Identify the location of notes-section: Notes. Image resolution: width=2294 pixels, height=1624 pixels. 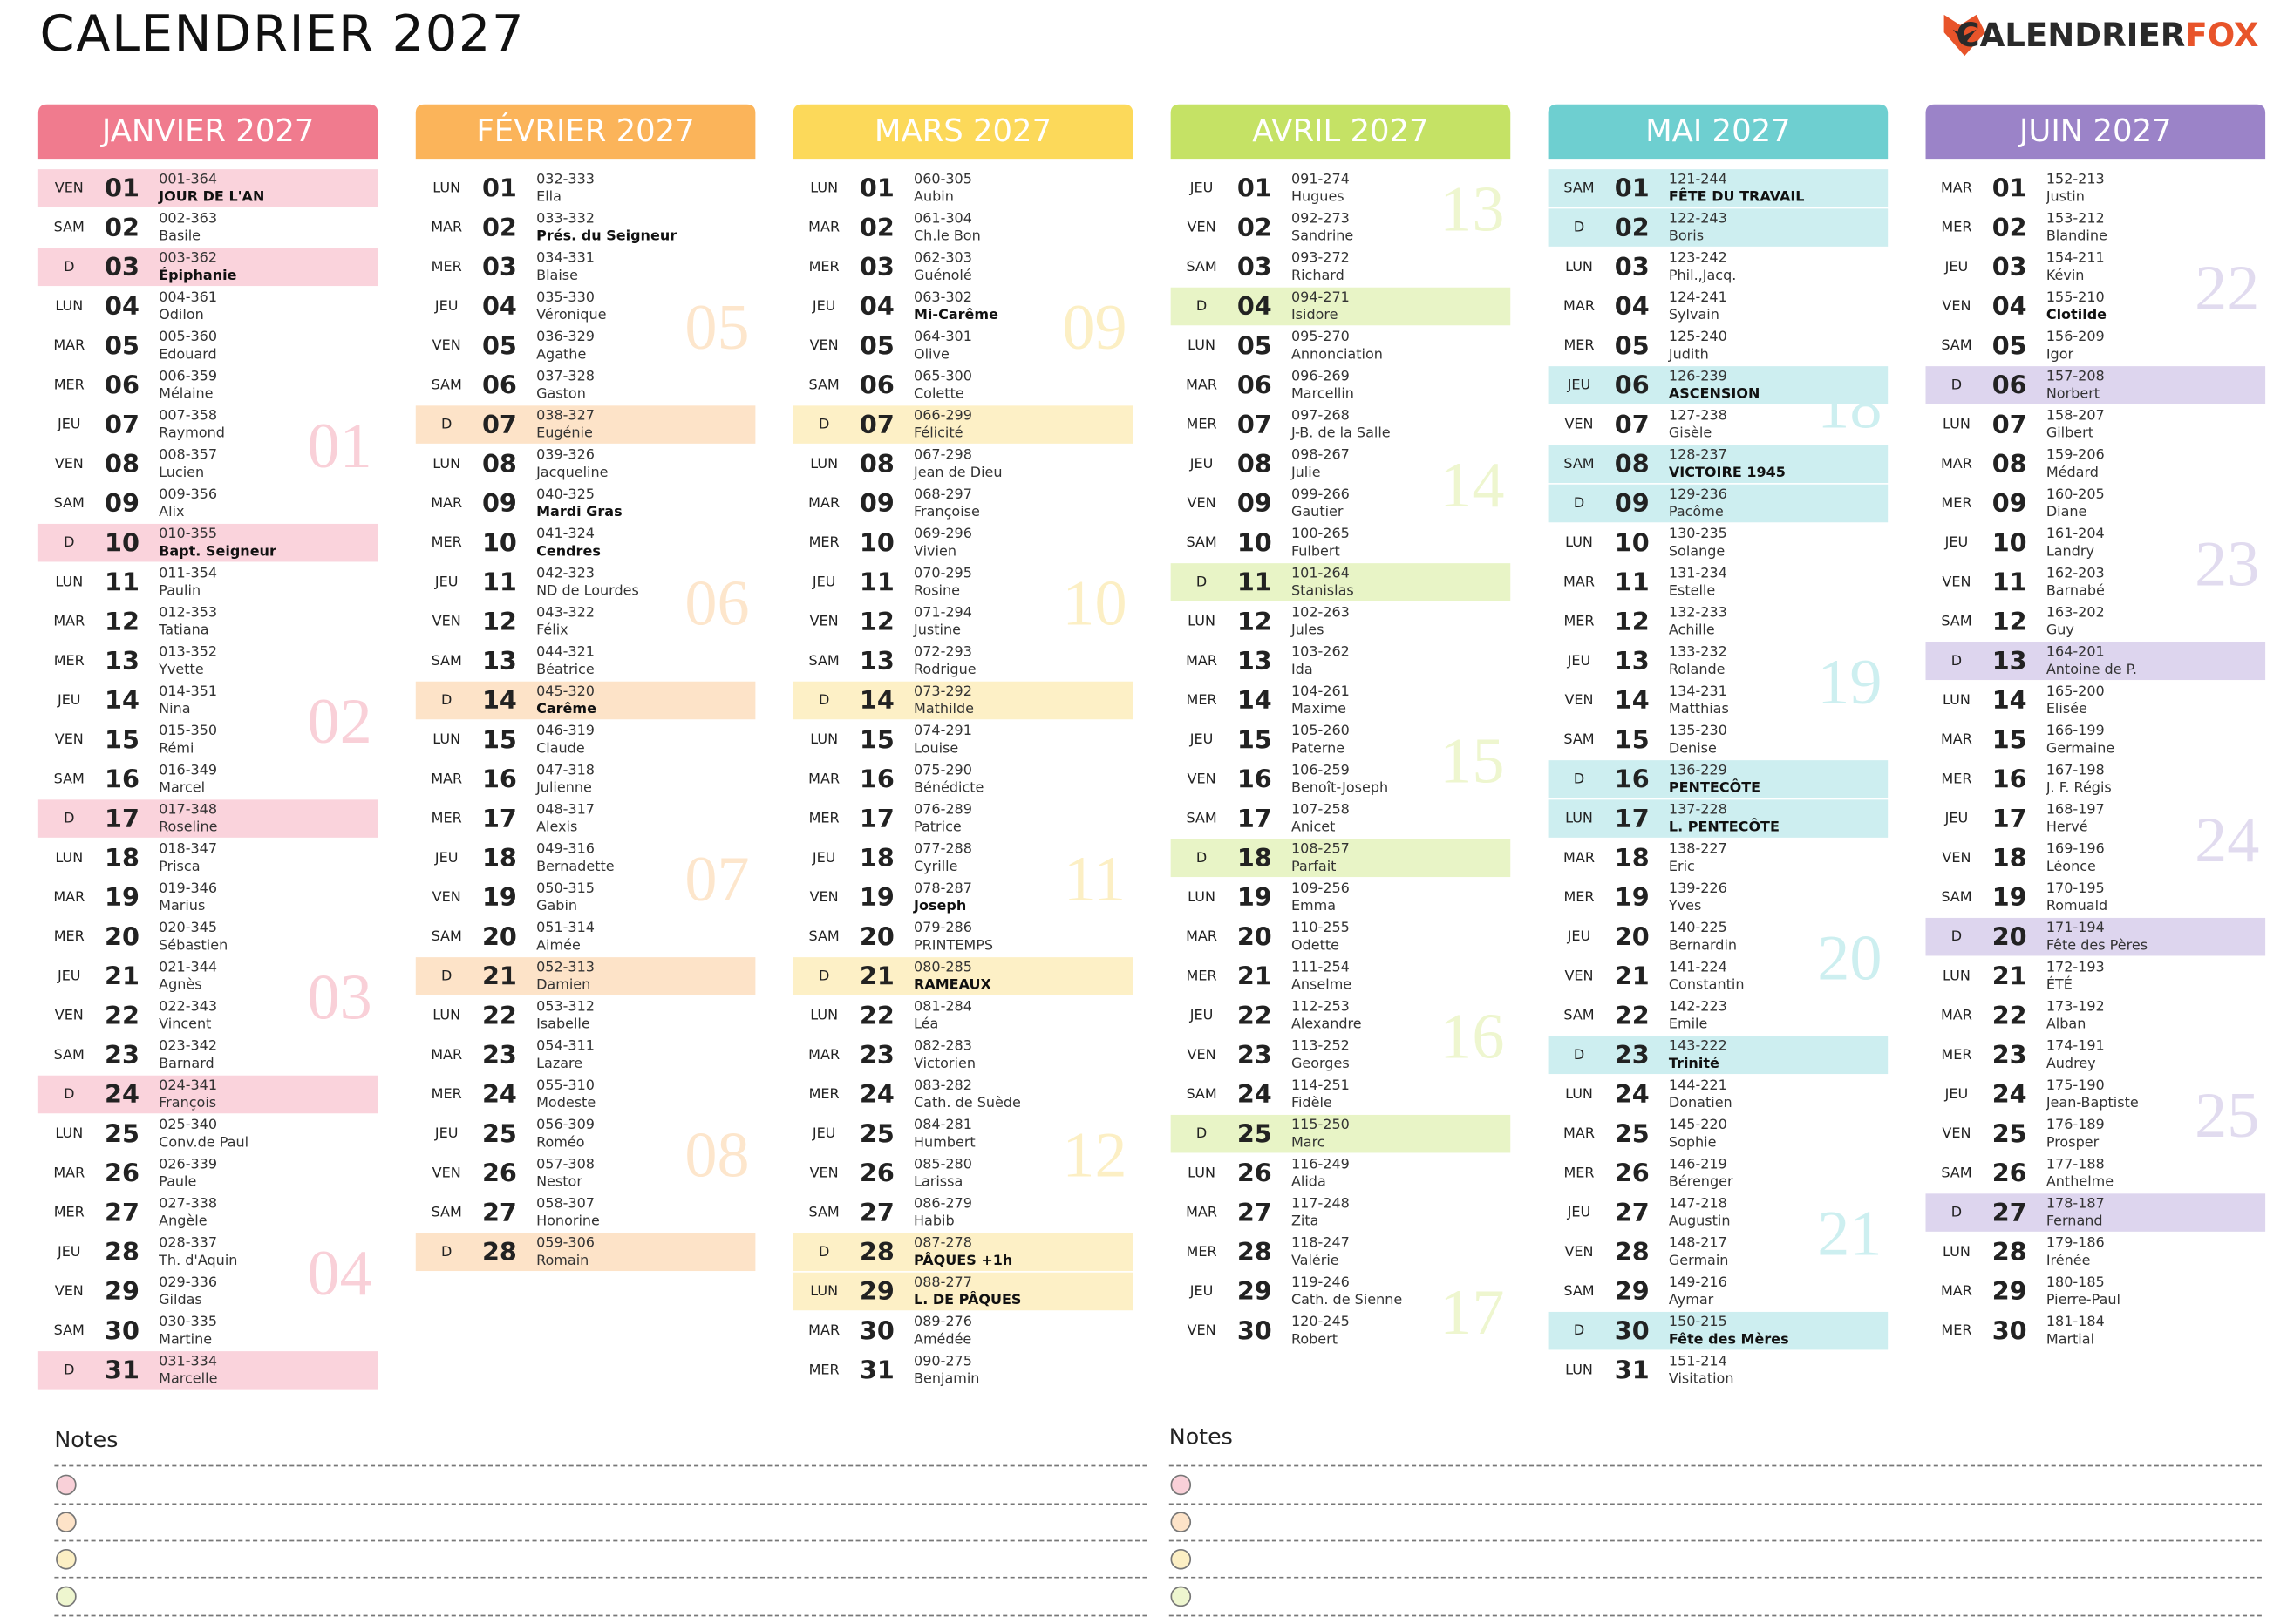
(1716, 1520).